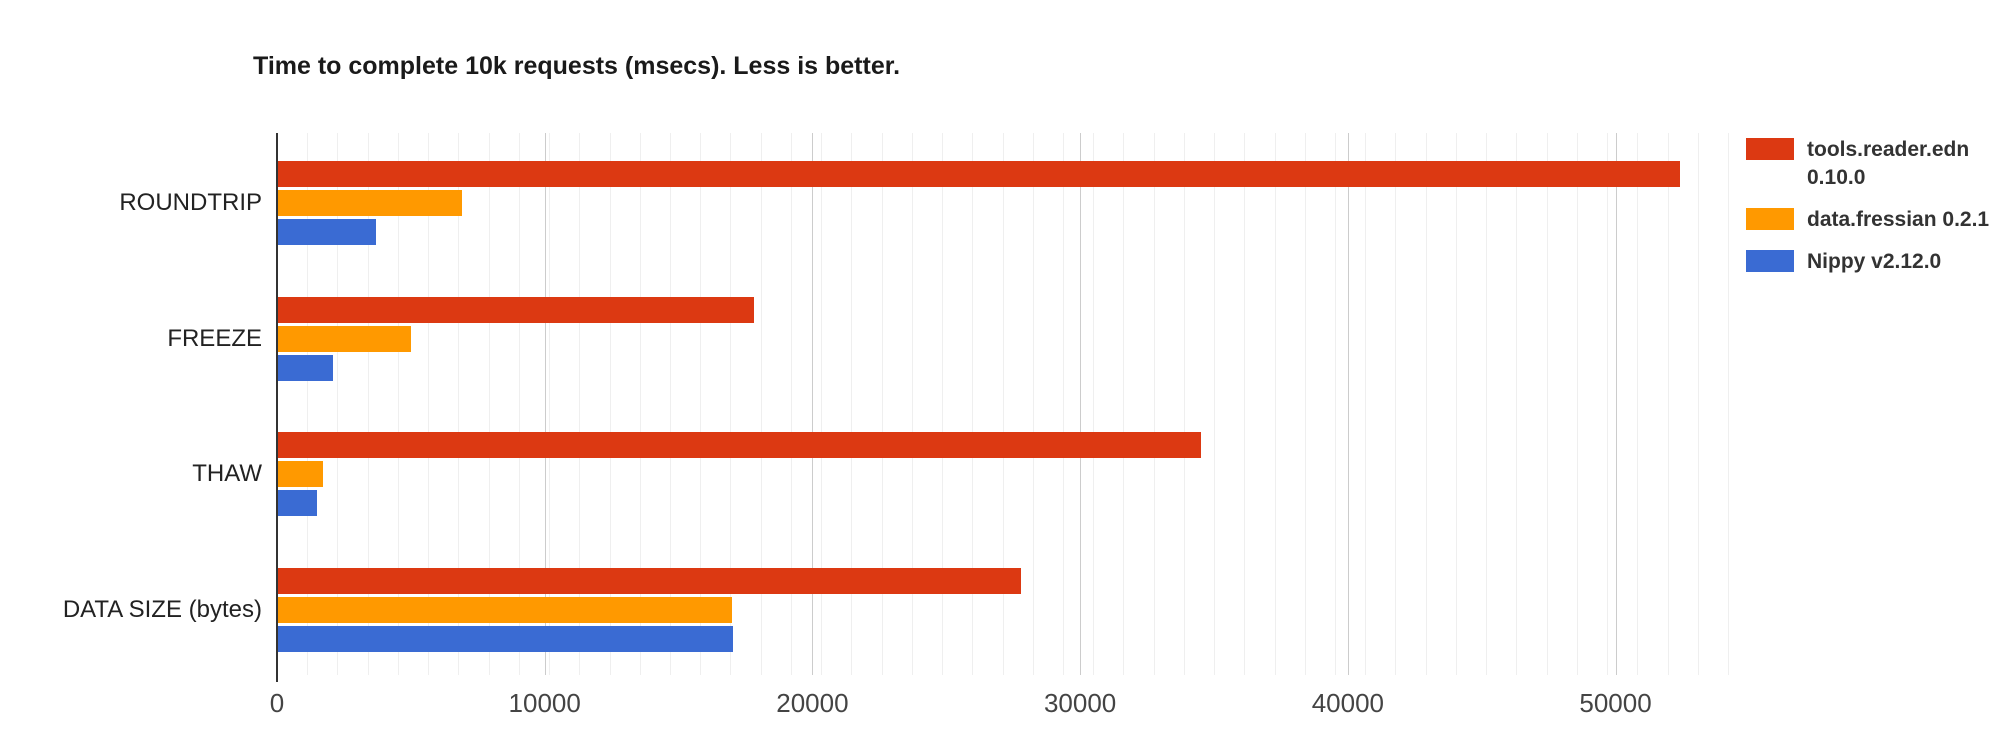 This screenshot has width=2007, height=754. Describe the element at coordinates (1898, 219) in the screenshot. I see `legend-label: data.fressian 0.2.1` at that location.